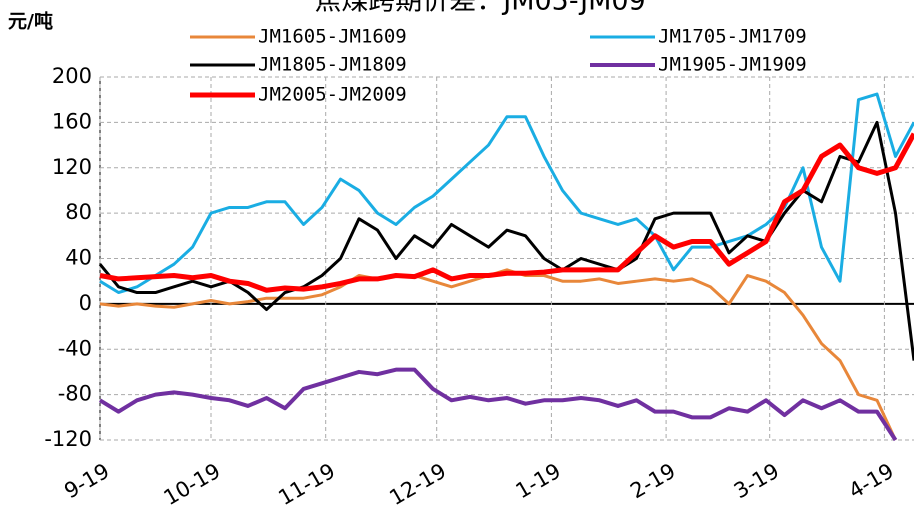 The image size is (914, 514). Describe the element at coordinates (538, 481) in the screenshot. I see `x-tick-label: 1-19` at that location.